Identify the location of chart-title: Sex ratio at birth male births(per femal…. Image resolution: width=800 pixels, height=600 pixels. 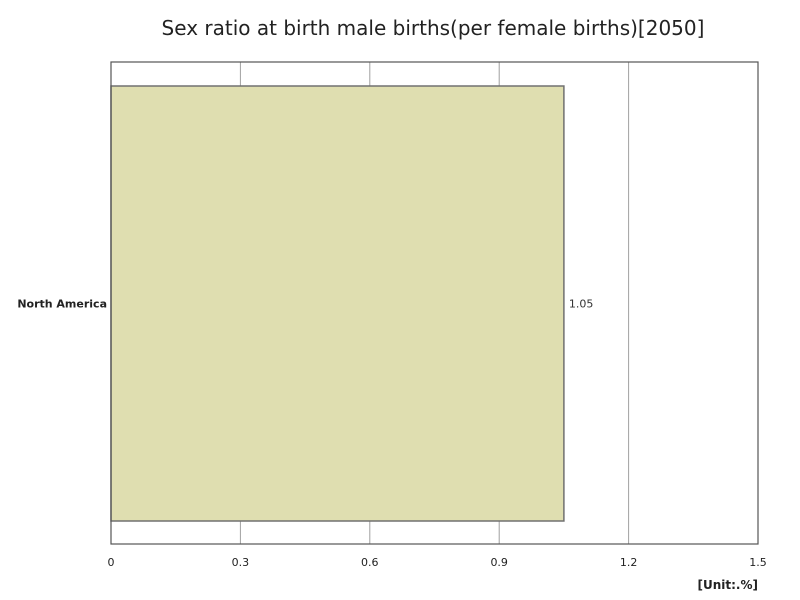
(433, 28).